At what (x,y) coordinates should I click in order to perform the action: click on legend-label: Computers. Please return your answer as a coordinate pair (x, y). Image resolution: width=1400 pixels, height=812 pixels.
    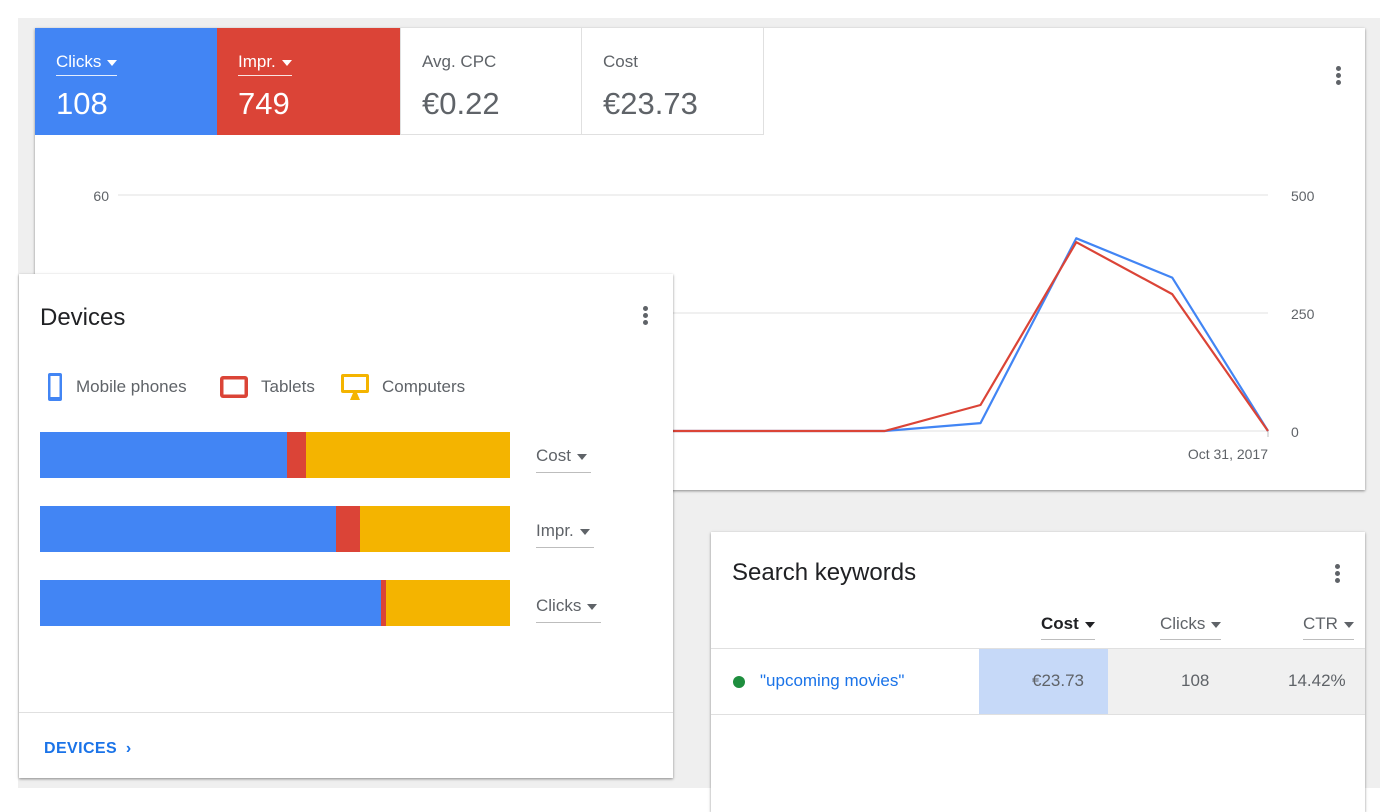
    Looking at the image, I should click on (424, 386).